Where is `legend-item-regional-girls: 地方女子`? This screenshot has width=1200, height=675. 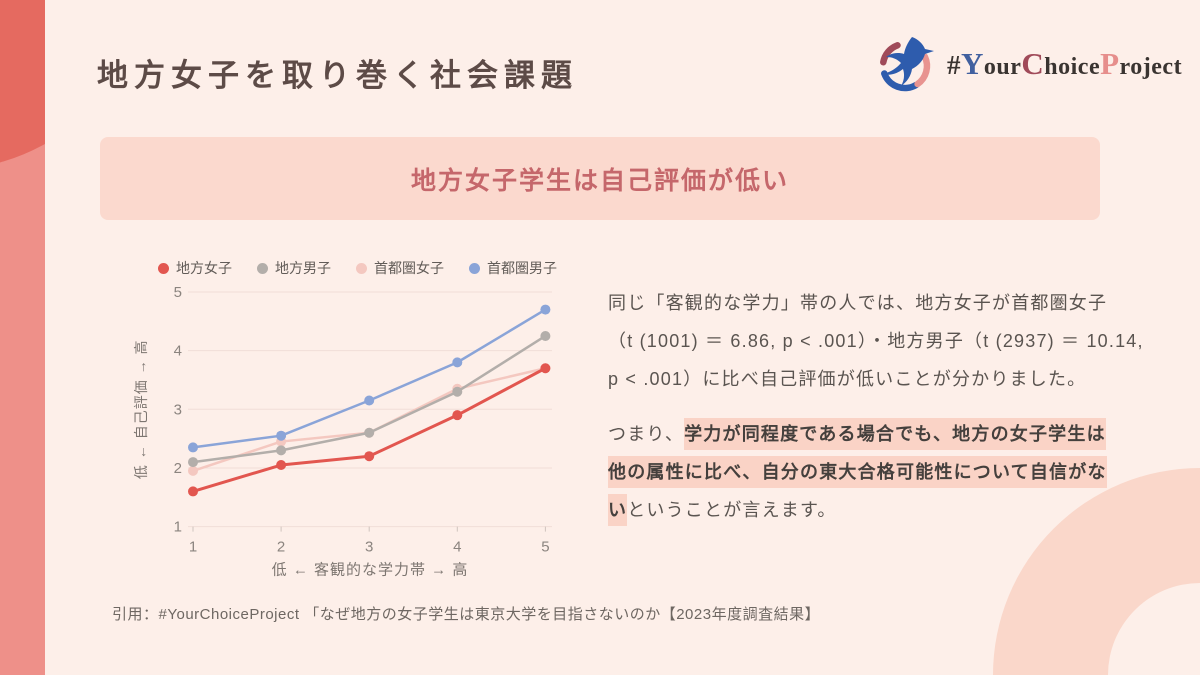 legend-item-regional-girls: 地方女子 is located at coordinates (195, 268).